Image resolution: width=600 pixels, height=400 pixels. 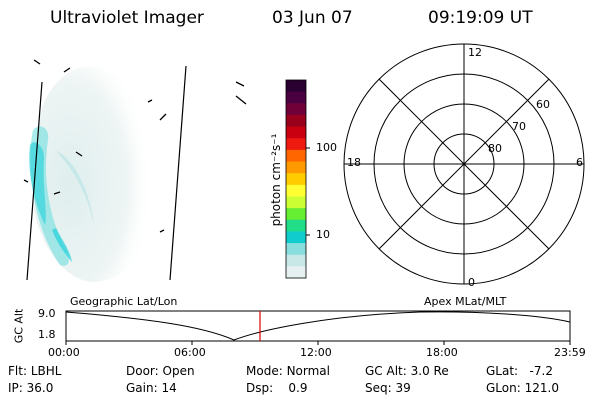 What do you see at coordinates (151, 388) in the screenshot?
I see `info-gain: Gain: 14` at bounding box center [151, 388].